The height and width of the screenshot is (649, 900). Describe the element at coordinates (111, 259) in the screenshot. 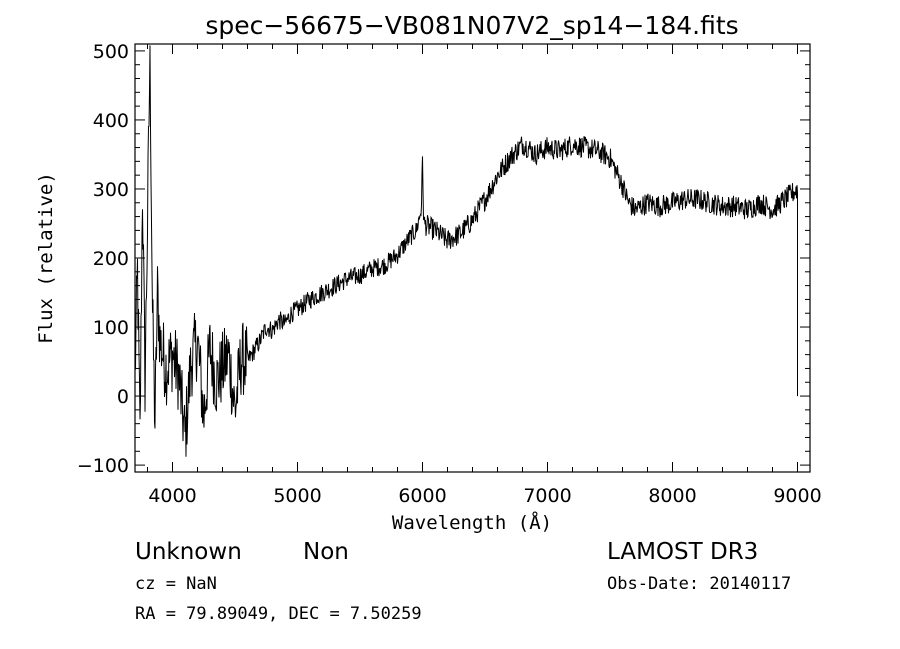

I see `y-tick-label: 200` at that location.